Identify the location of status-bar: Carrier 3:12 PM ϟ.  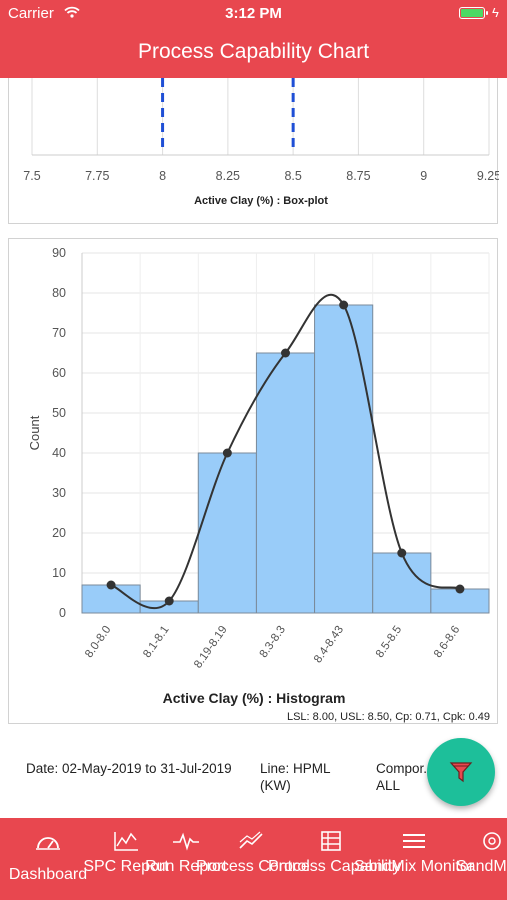
(253, 14).